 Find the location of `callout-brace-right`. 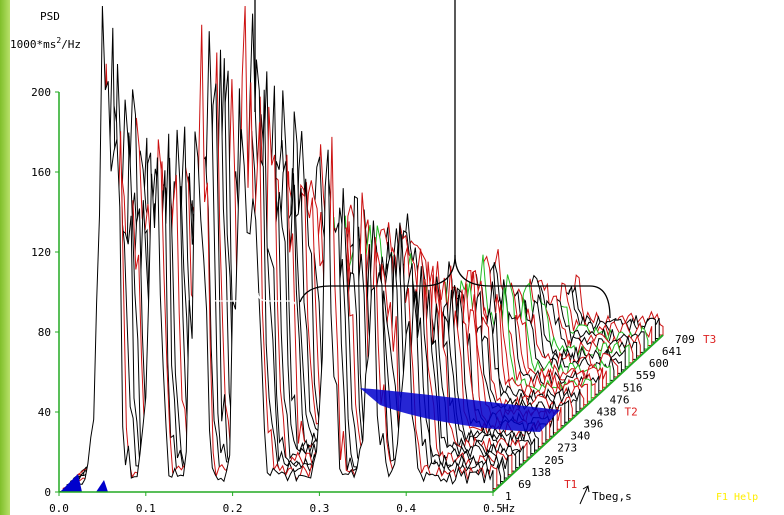

callout-brace-right is located at coordinates (532, 286).